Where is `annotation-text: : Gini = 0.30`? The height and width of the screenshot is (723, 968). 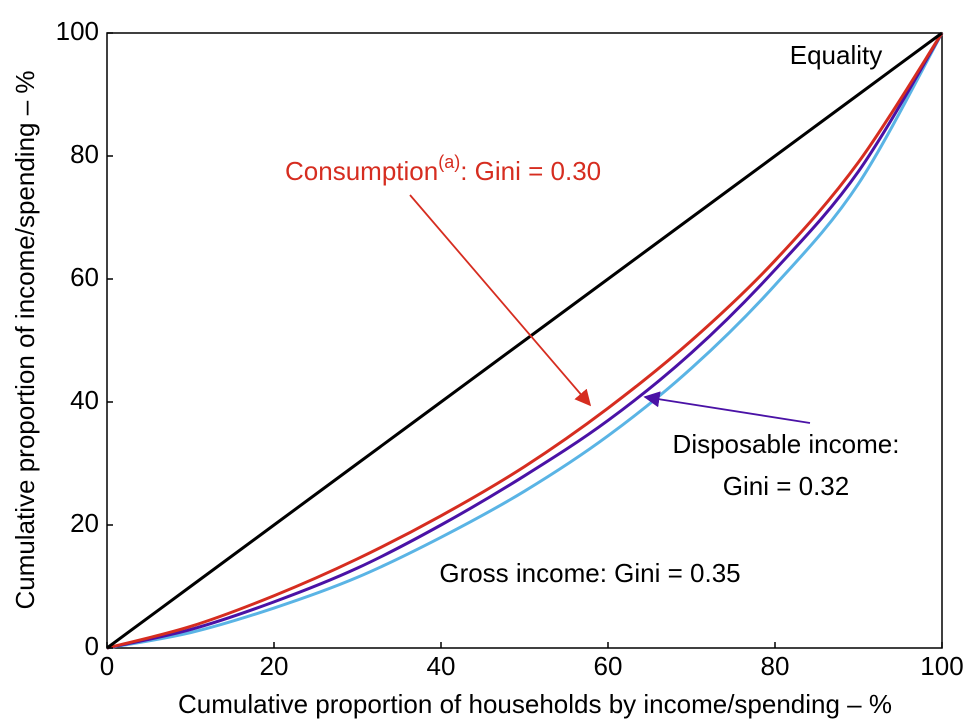 annotation-text: : Gini = 0.30 is located at coordinates (530, 171).